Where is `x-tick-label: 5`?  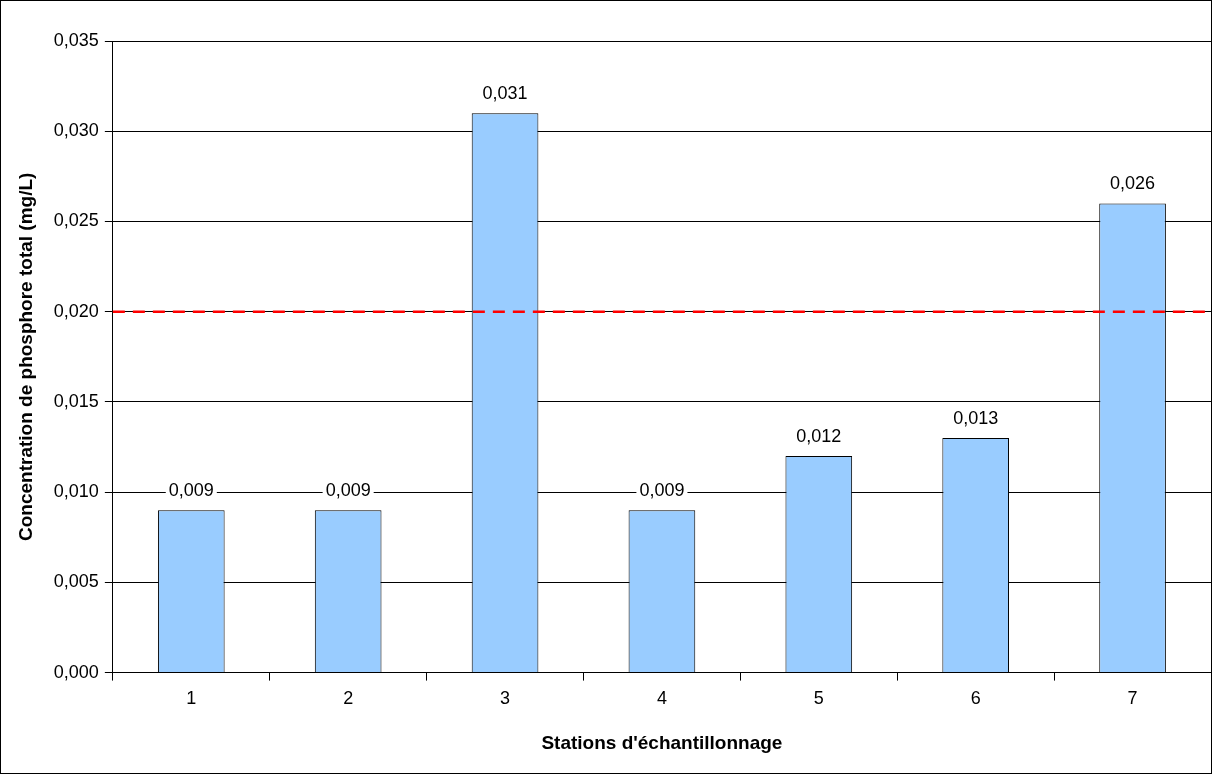 x-tick-label: 5 is located at coordinates (818, 698).